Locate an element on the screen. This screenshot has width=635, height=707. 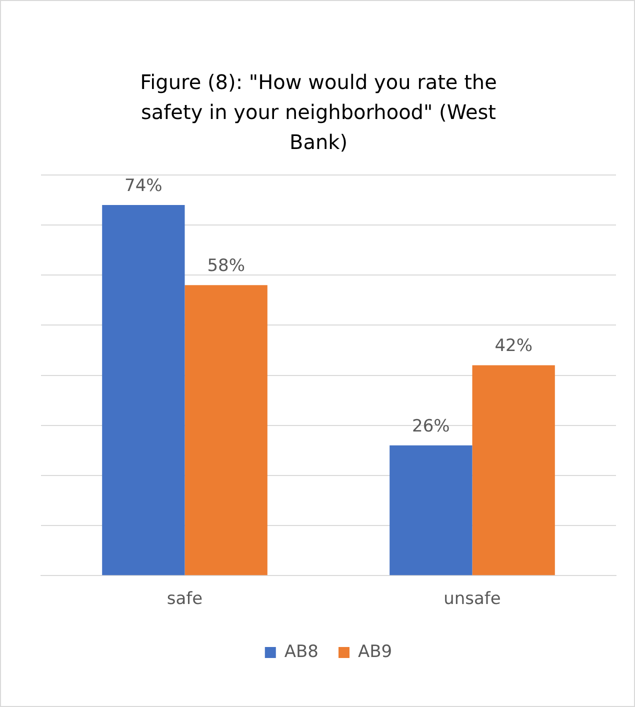
chart-title: Figure (8): "How would you rate the safety in your neighborhood" (West Bank) is located at coordinates (318, 112).